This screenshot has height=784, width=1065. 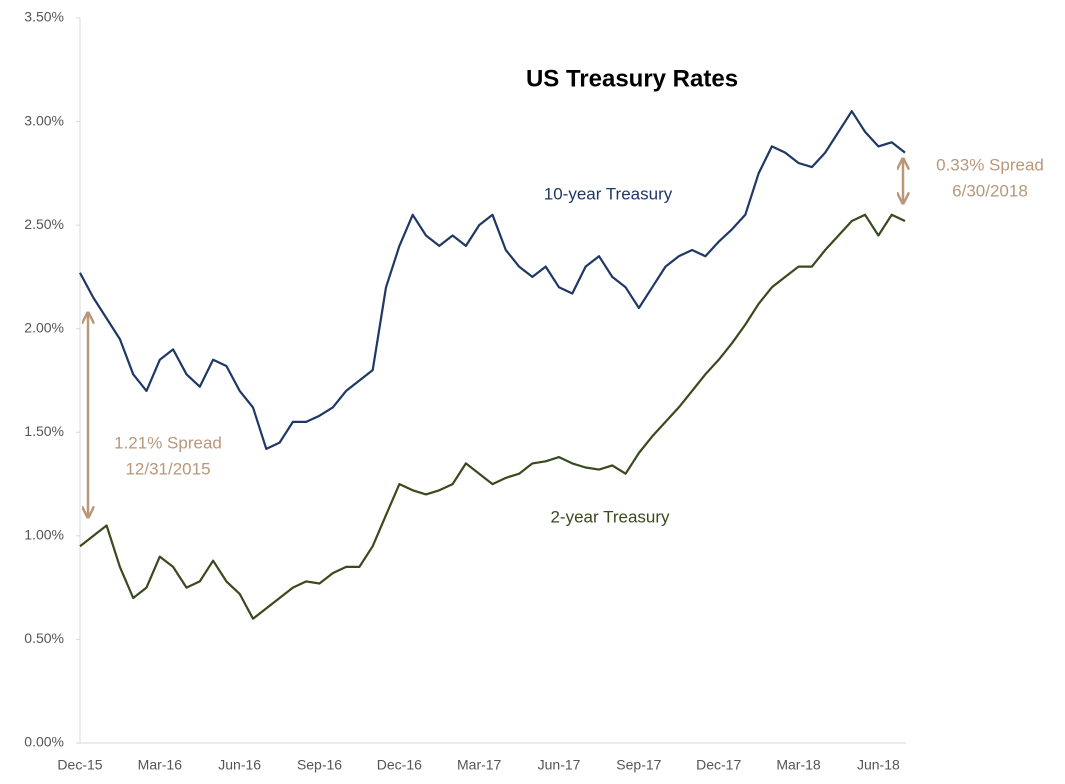 What do you see at coordinates (878, 765) in the screenshot?
I see `x-tick-label: Jun-18` at bounding box center [878, 765].